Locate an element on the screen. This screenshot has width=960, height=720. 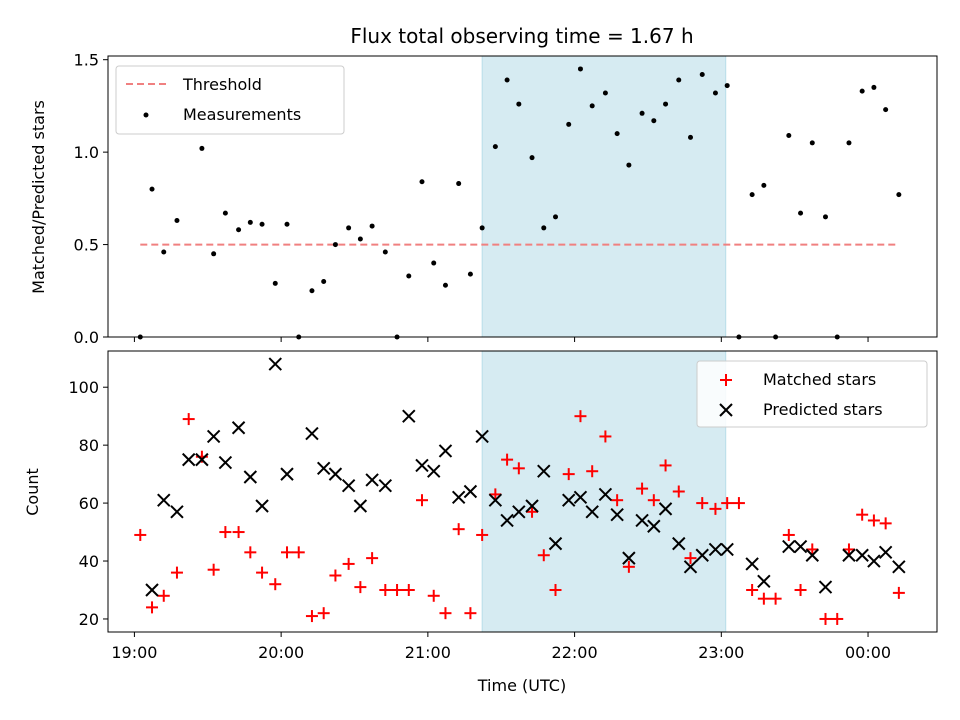
legend-measurements-label: Measurements is located at coordinates (242, 114).